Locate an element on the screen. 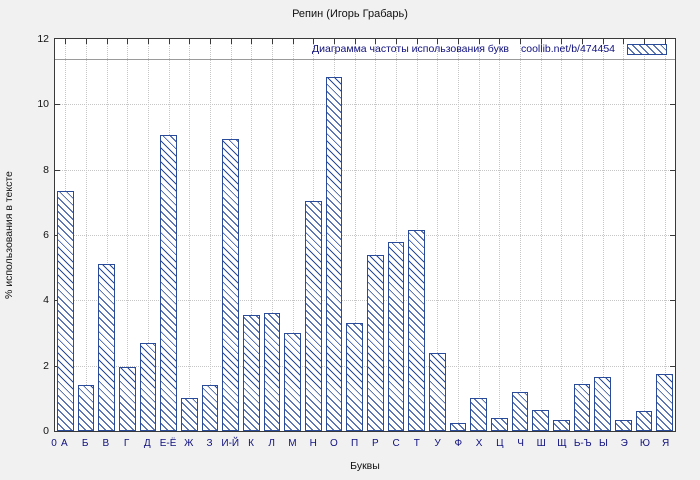 Image resolution: width=700 pixels, height=480 pixels. bar-Б is located at coordinates (86, 408).